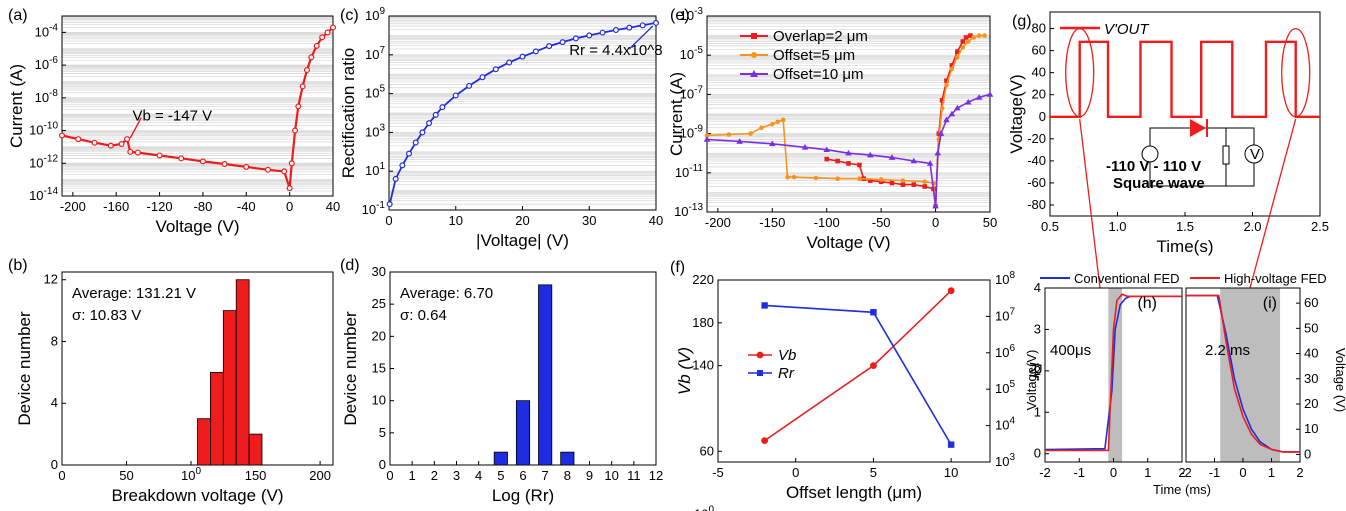 The width and height of the screenshot is (1346, 511). I want to click on panel-c-y-tick-label: 10³, so click(375, 130).